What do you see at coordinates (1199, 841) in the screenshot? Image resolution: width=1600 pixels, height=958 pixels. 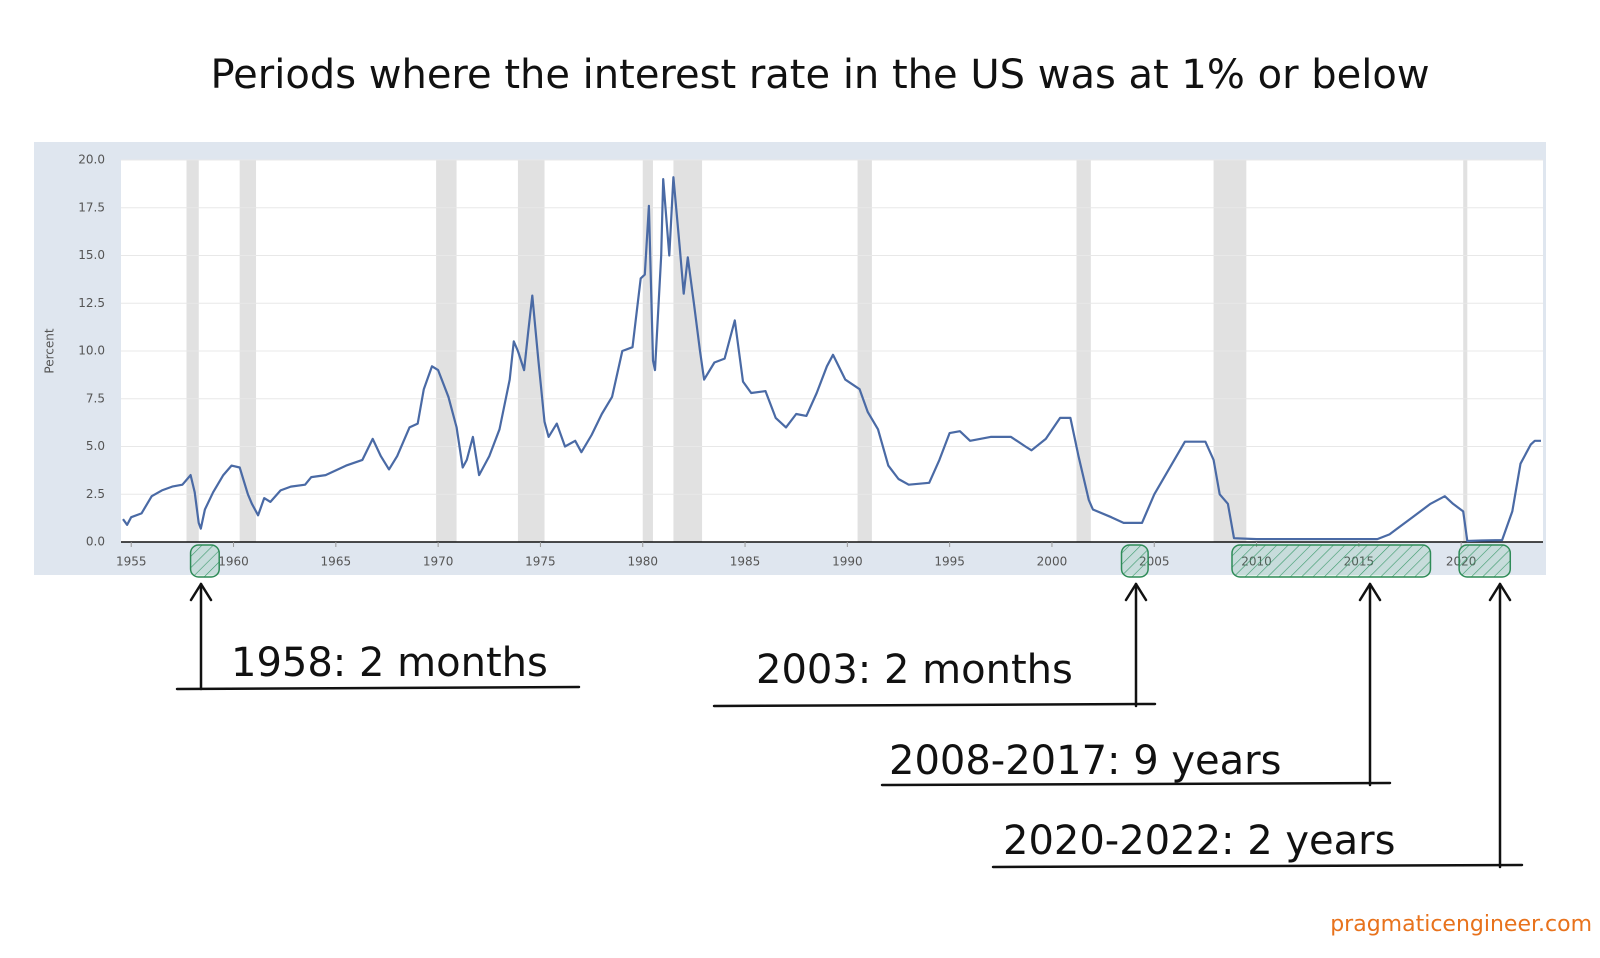 I see `annotation-text: 2020-2022: 2 years` at bounding box center [1199, 841].